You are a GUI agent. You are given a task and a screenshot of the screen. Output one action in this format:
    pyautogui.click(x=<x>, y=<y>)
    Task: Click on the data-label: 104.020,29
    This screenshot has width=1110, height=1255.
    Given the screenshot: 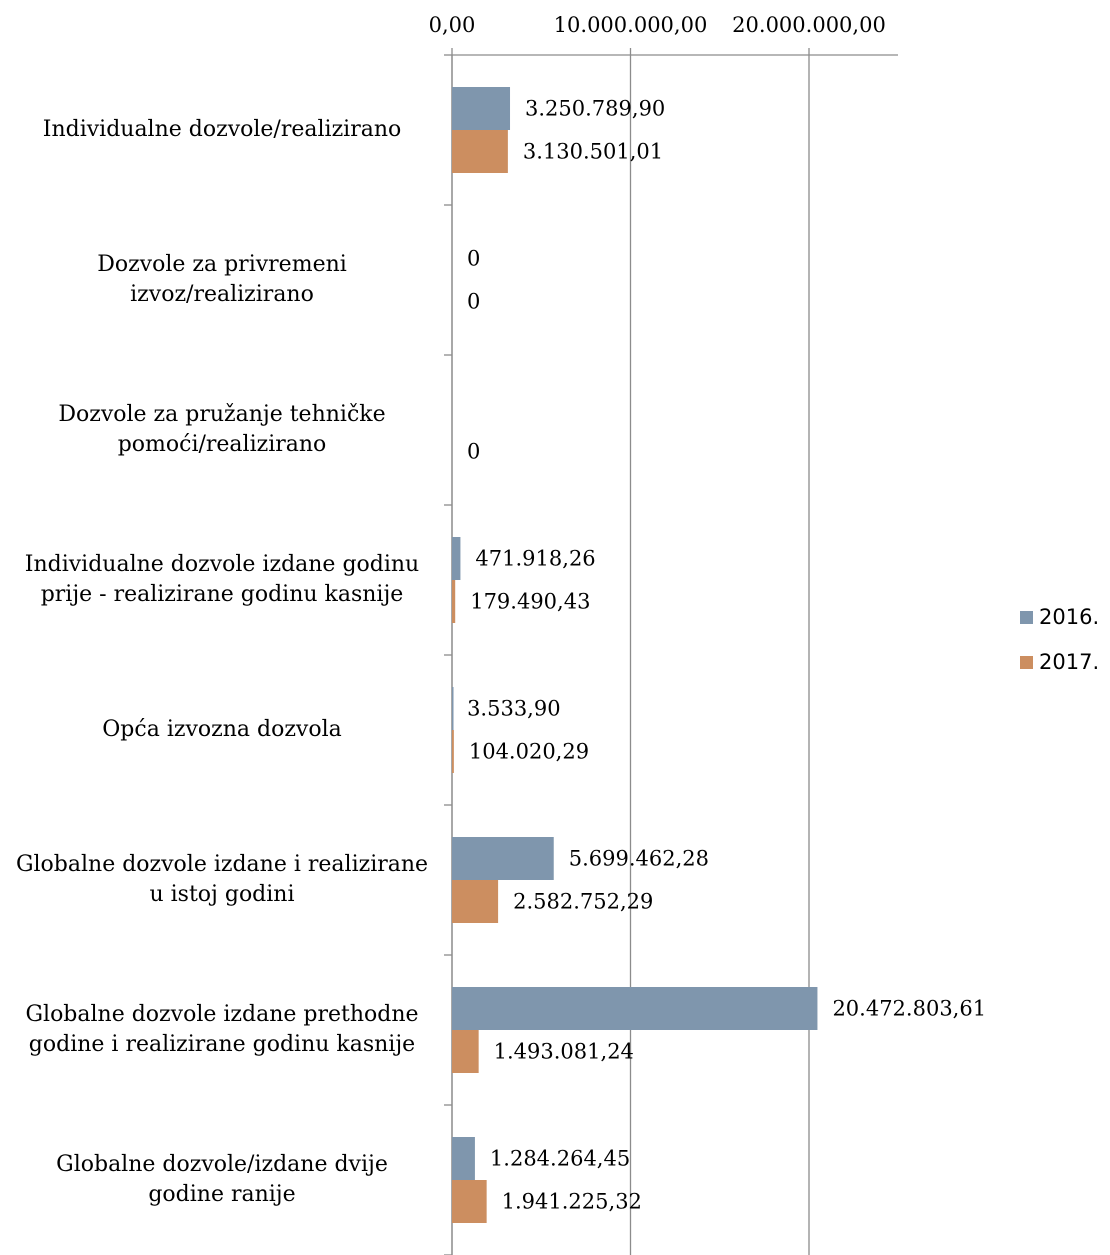 What is the action you would take?
    pyautogui.click(x=529, y=752)
    